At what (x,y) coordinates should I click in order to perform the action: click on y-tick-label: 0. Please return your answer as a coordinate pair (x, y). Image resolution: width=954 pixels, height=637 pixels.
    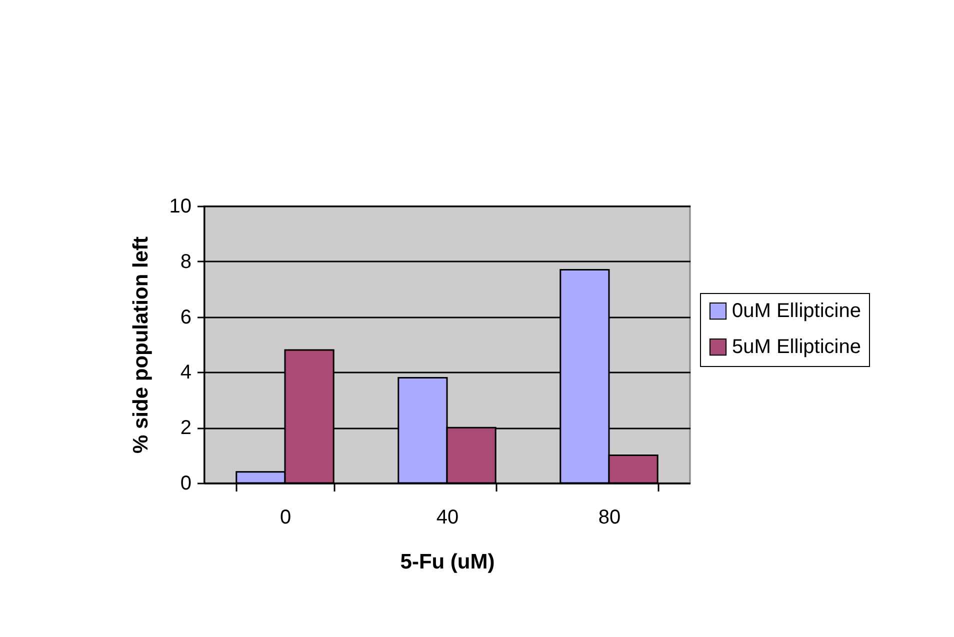
    Looking at the image, I should click on (186, 483).